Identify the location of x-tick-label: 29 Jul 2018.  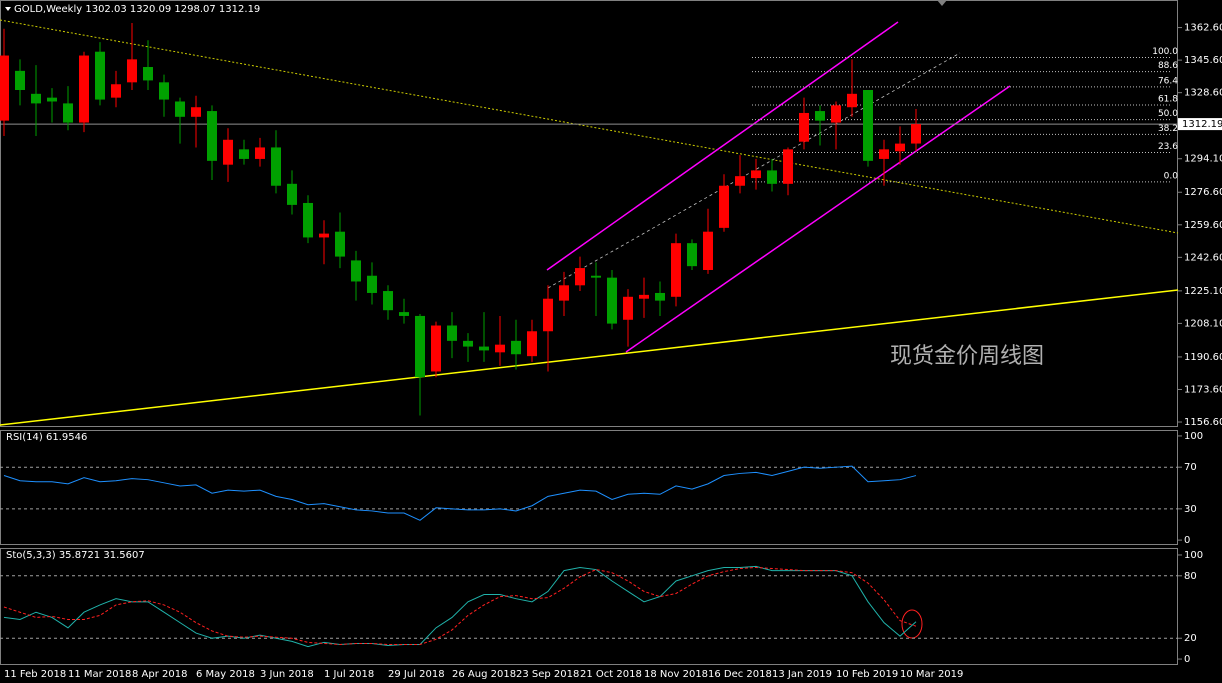
(416, 674).